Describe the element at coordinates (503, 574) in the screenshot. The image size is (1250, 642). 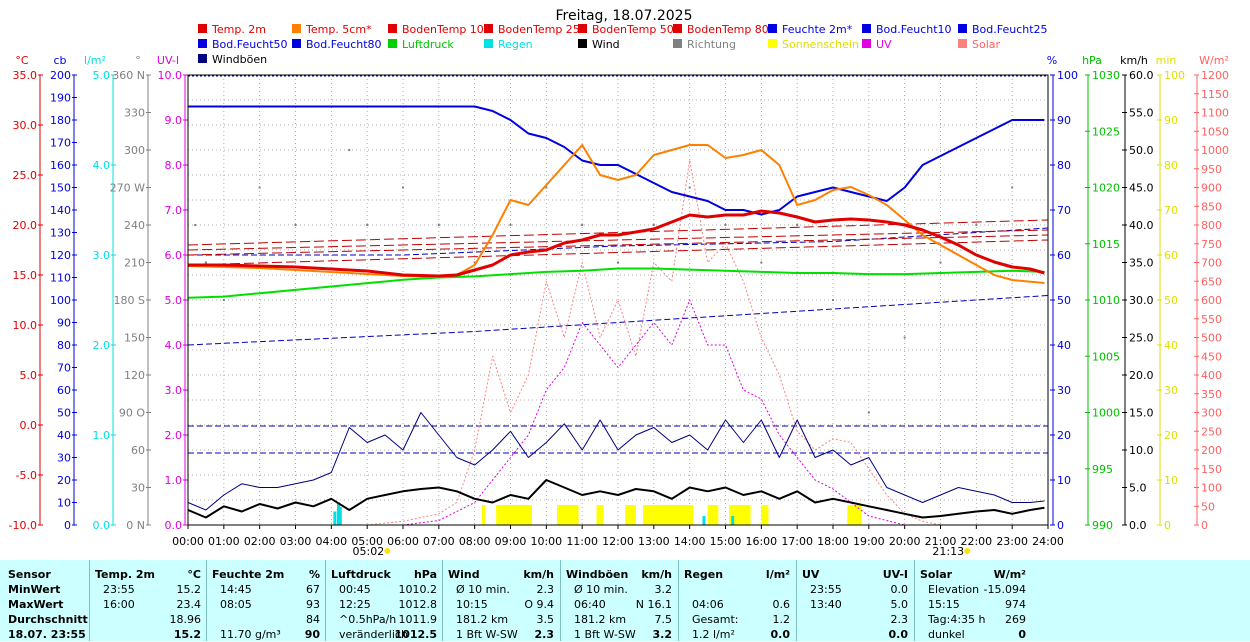
I see `stats-header: Wind km/h` at that location.